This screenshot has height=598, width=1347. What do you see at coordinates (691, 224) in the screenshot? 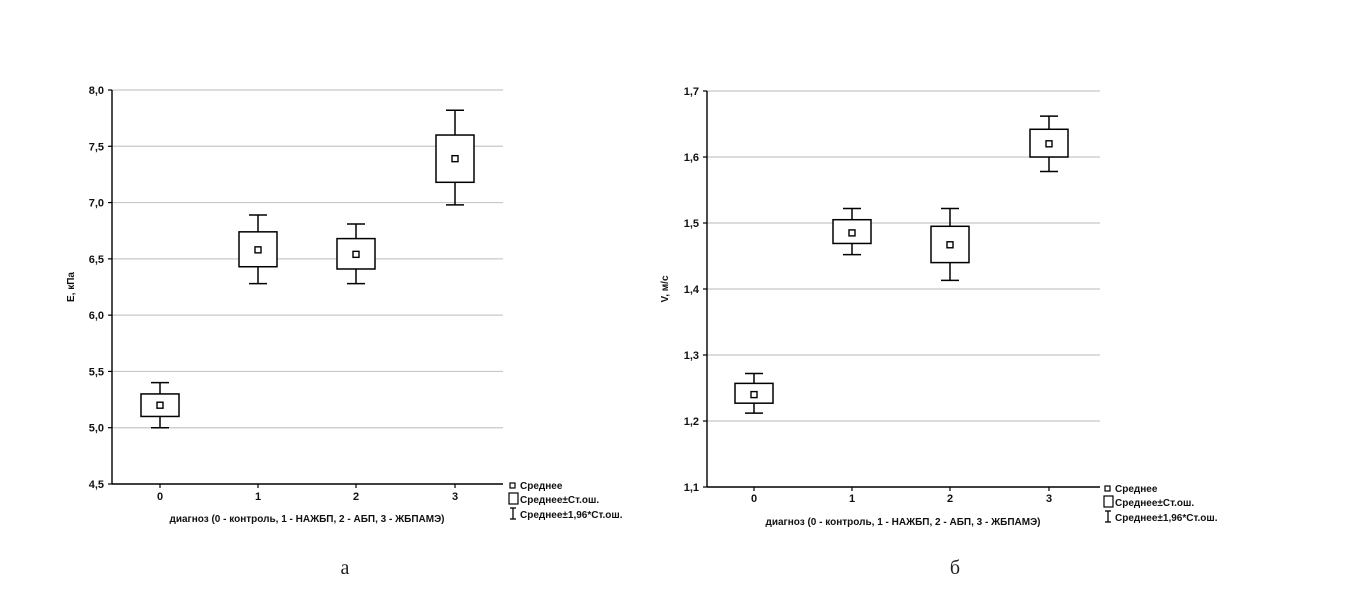
I see `y-tick-label: 1,5` at bounding box center [691, 224].